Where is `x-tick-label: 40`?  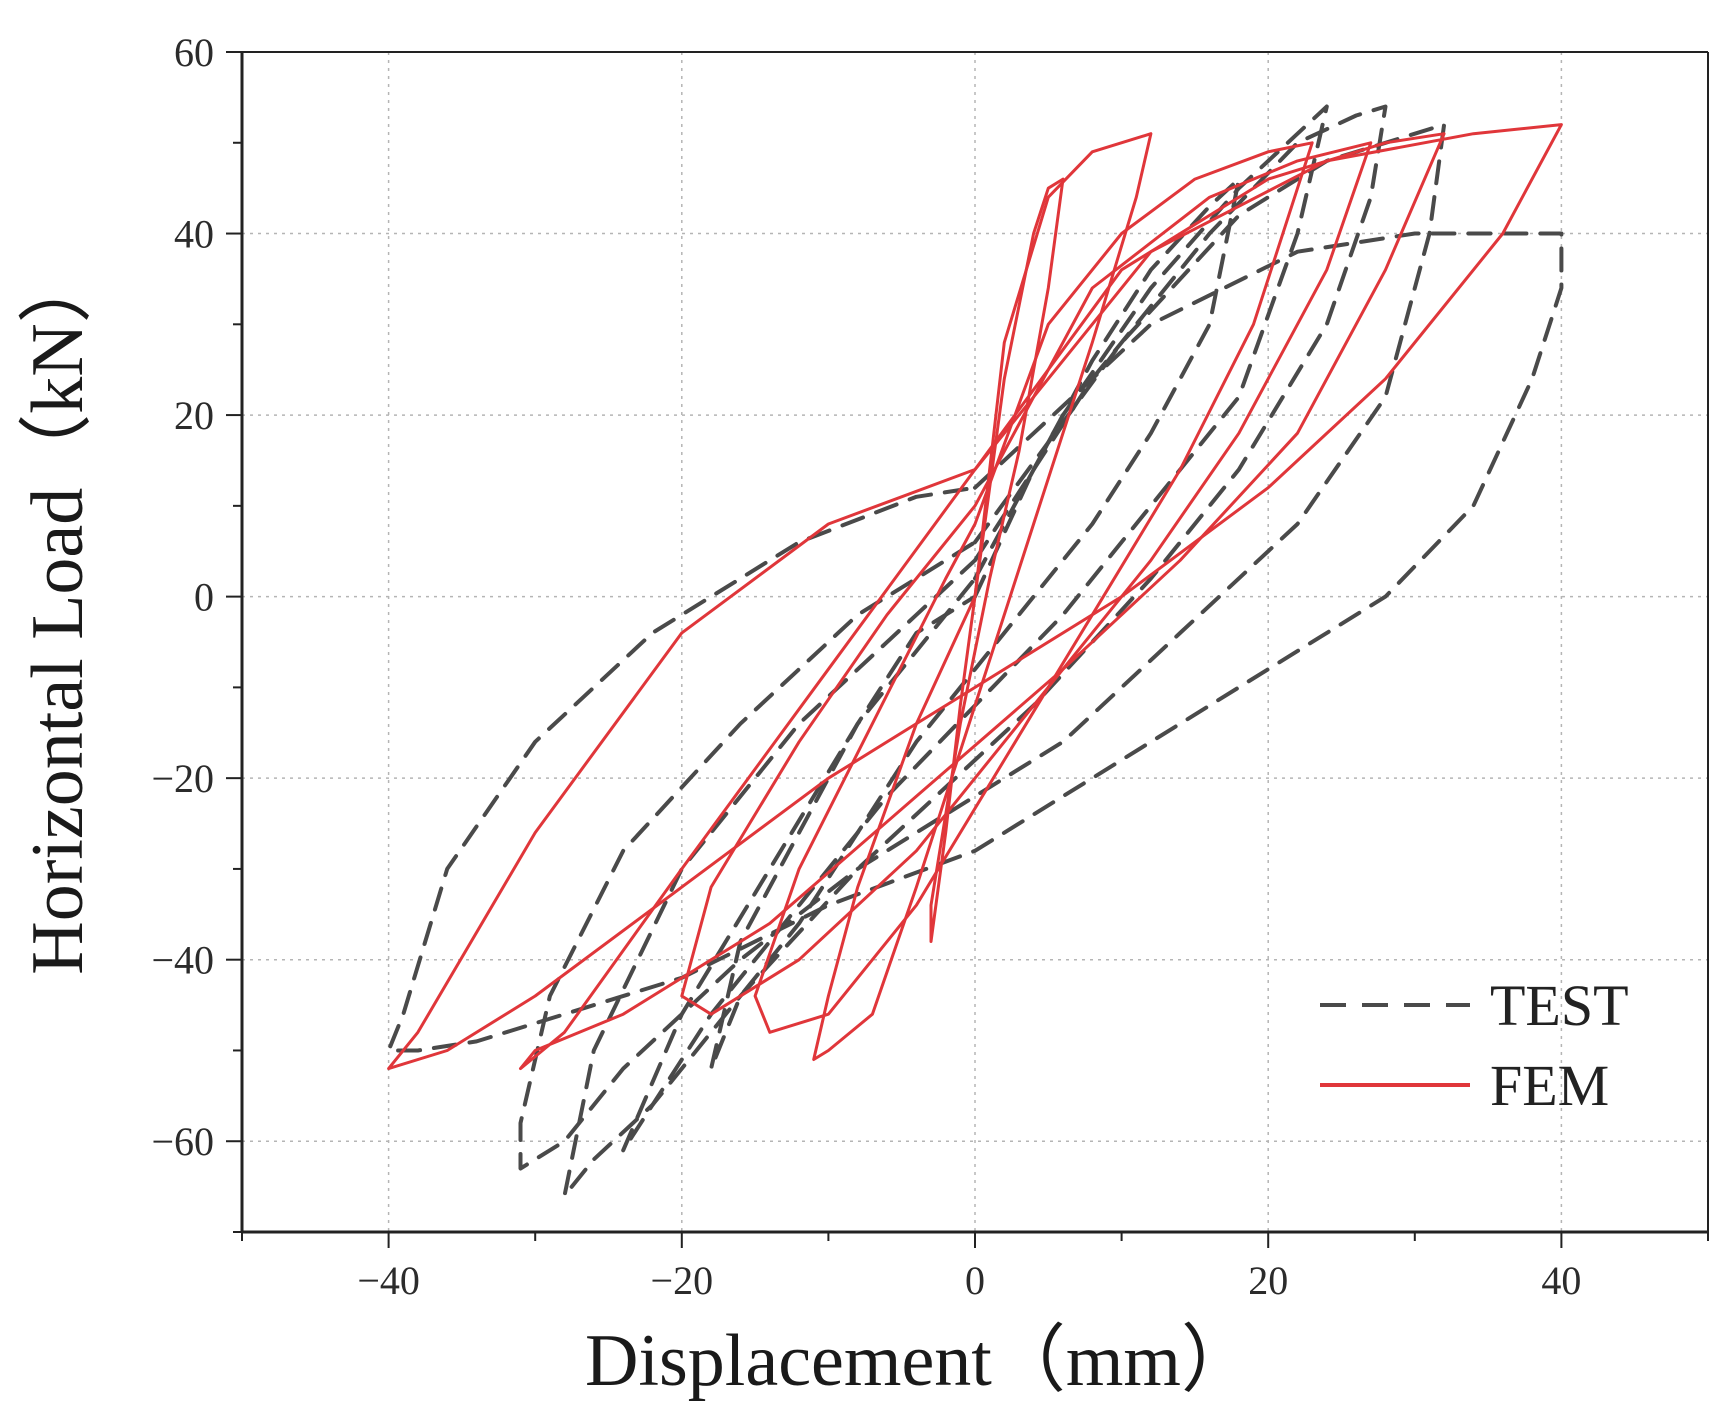
x-tick-label: 40 is located at coordinates (1561, 1280).